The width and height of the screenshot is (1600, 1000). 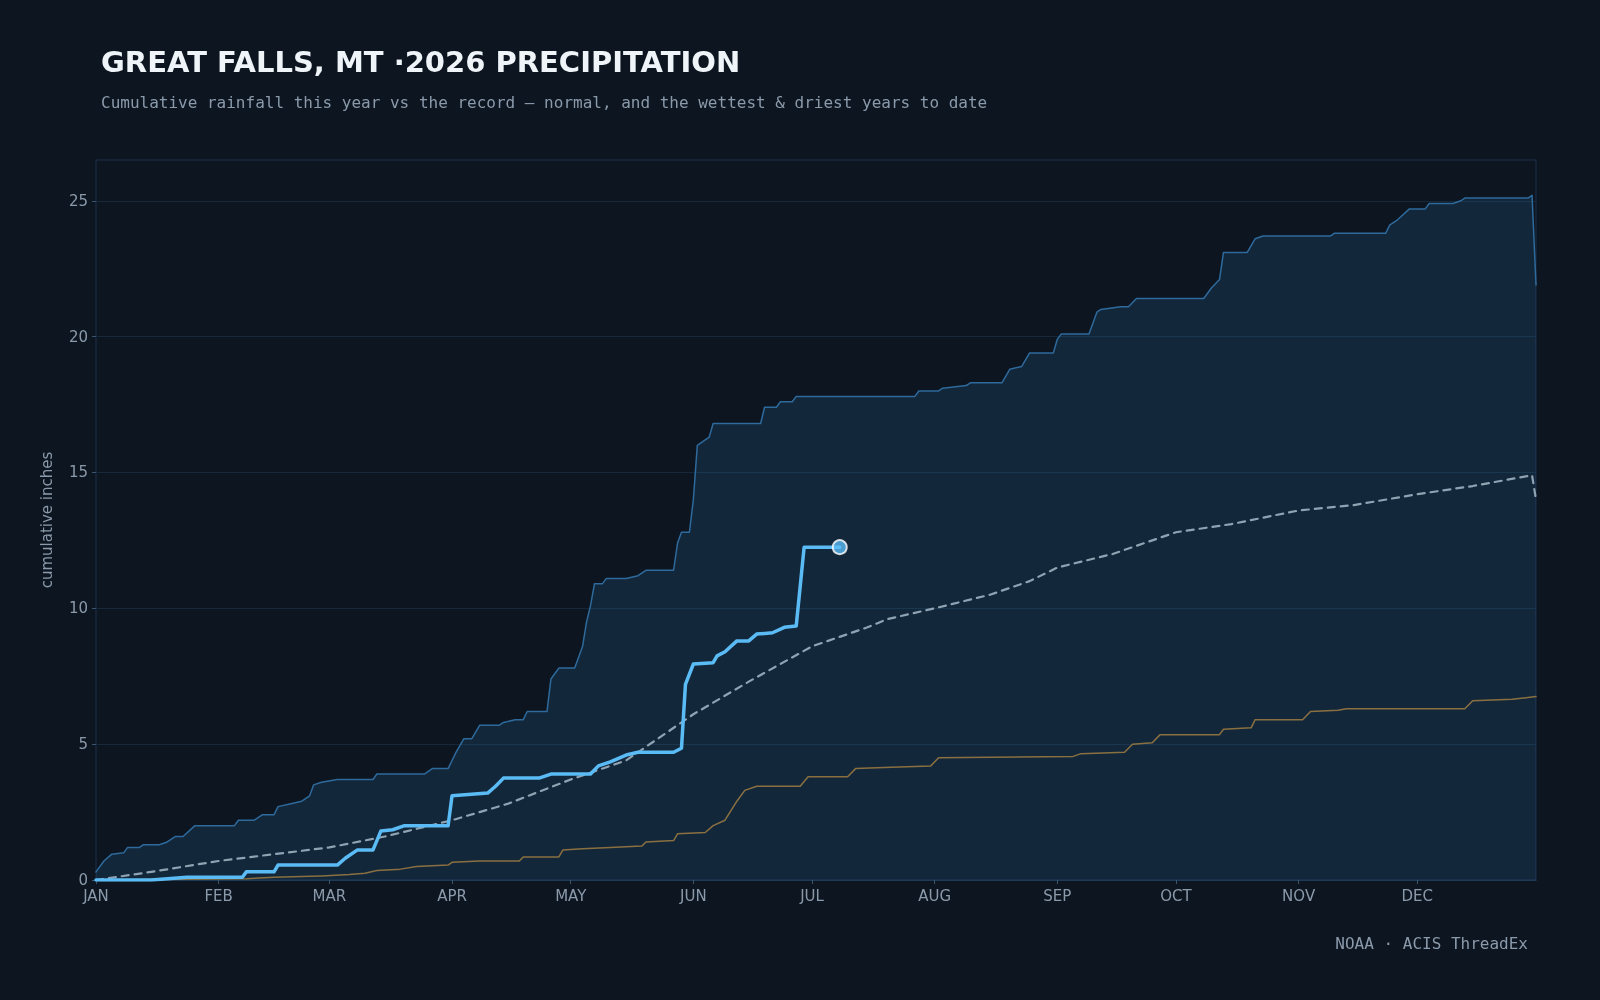 I want to click on x-tick-label: JUL, so click(x=812, y=895).